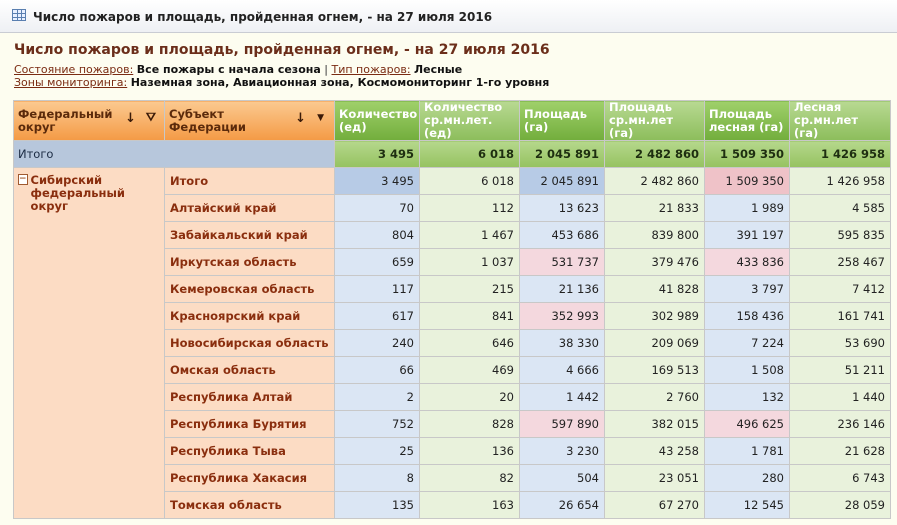 This screenshot has width=897, height=525. What do you see at coordinates (562, 235) in the screenshot?
I see `data-cell: 453 686` at bounding box center [562, 235].